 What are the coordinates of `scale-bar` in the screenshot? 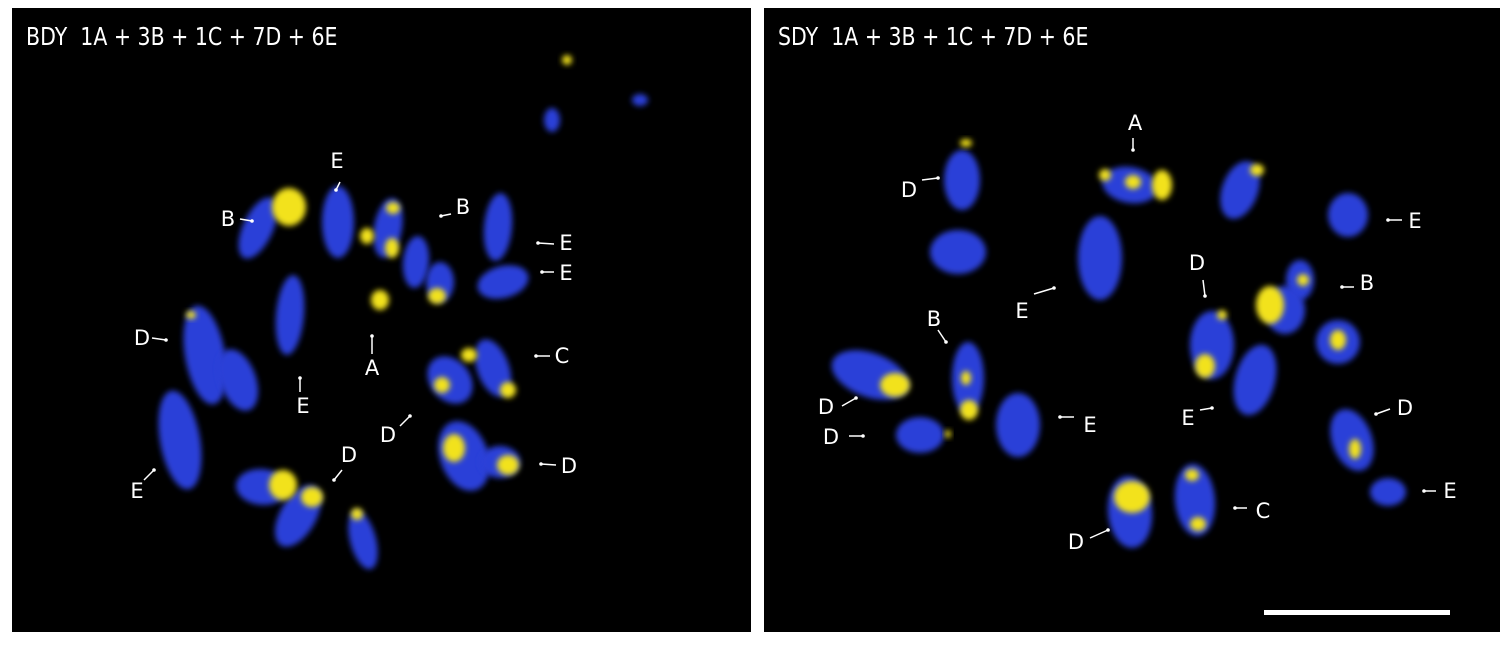 It's located at (1357, 612).